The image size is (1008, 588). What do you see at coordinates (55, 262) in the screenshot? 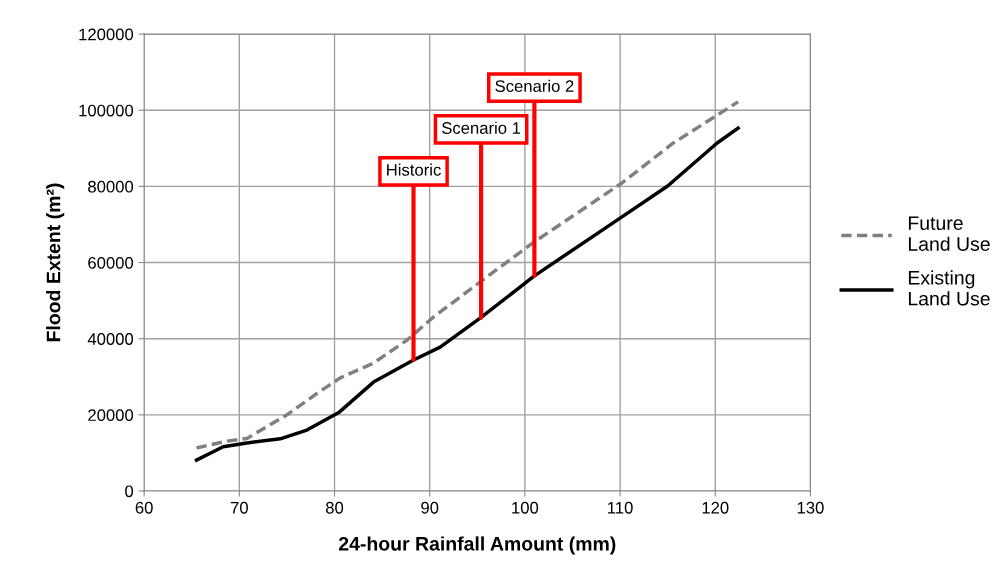
I see `y-axis-title: Flood Extent (m²)` at bounding box center [55, 262].